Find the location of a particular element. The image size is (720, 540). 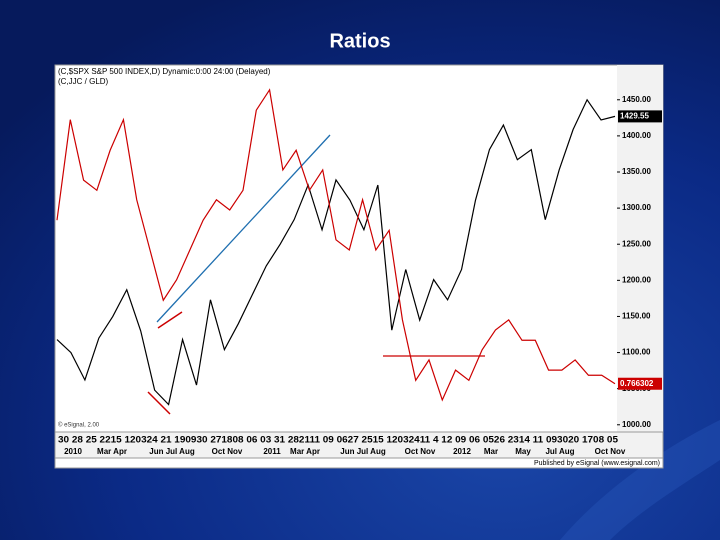

y-tick-label: 1450.00 is located at coordinates (636, 99).